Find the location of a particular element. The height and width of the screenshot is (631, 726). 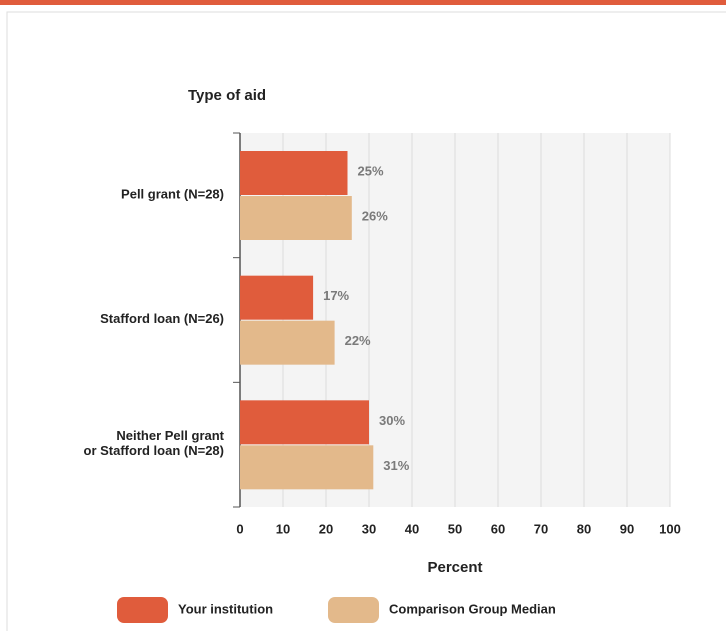

y-tick-label: Stafford loan (N=26) is located at coordinates (162, 318).